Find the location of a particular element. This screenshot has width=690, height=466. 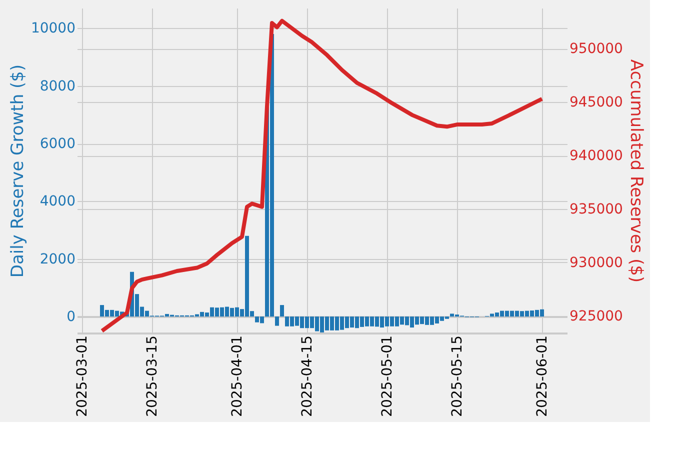

y2-tick-label: 935000 is located at coordinates (596, 209).